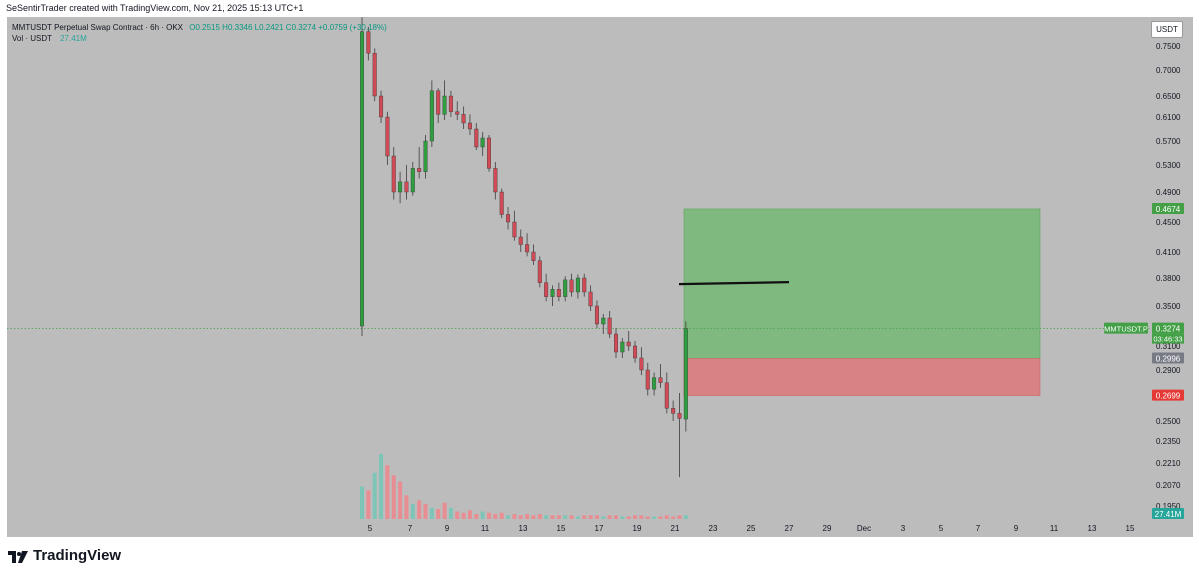  Describe the element at coordinates (370, 528) in the screenshot. I see `x-tick-label: 5` at that location.